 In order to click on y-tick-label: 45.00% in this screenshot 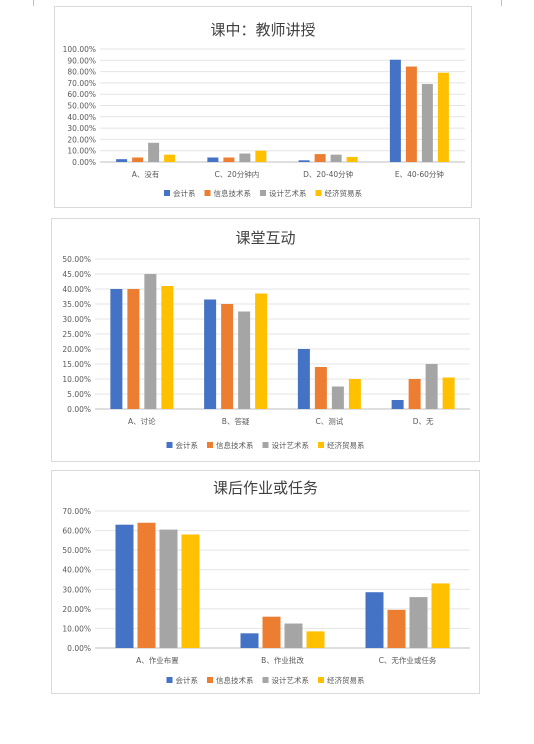, I will do `click(76, 274)`.